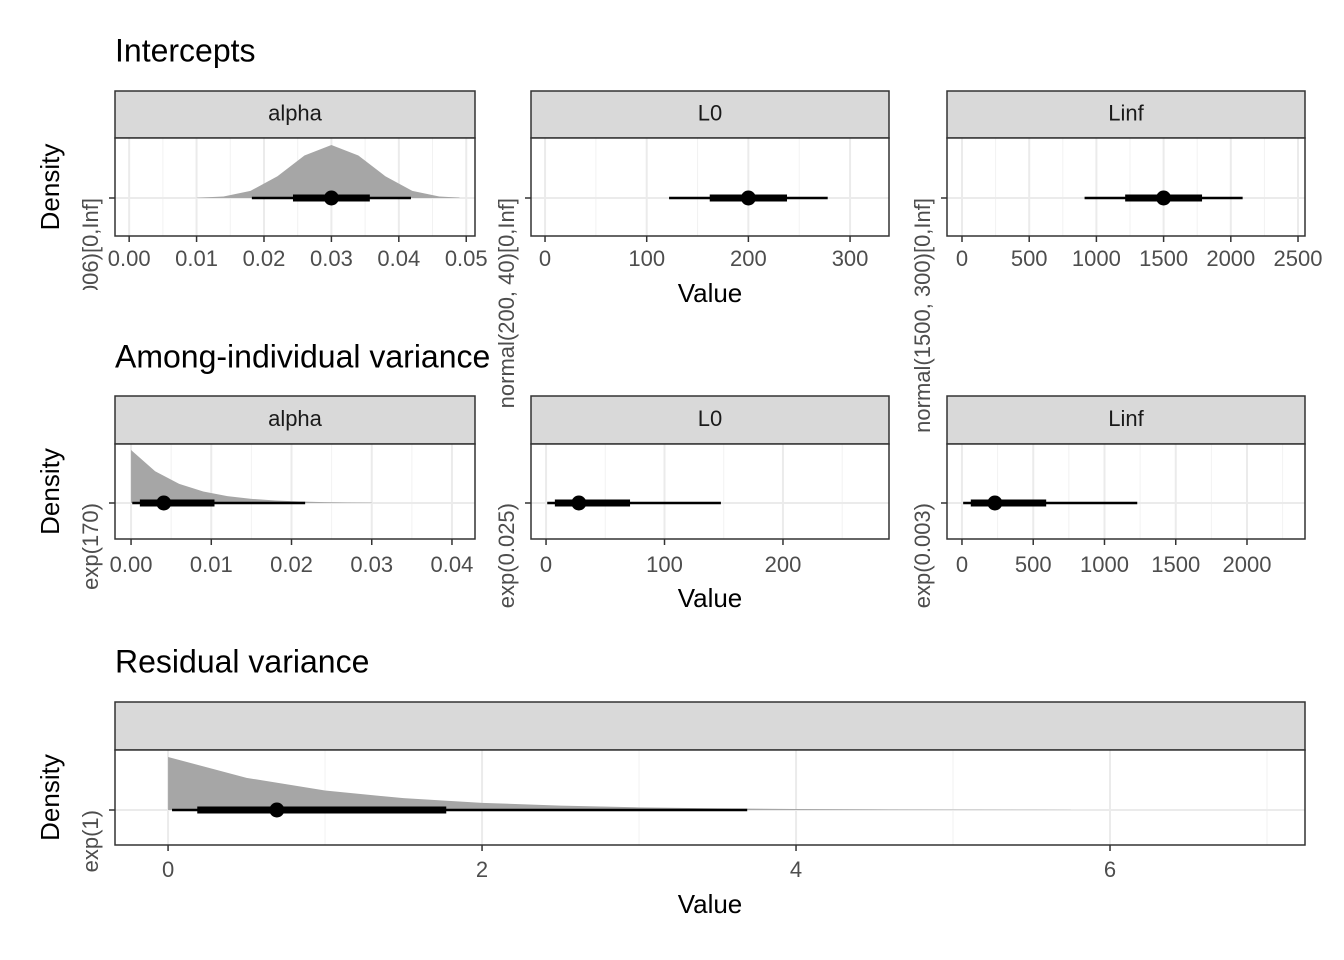  I want to click on x-tick-label: 0.05, so click(466, 258).